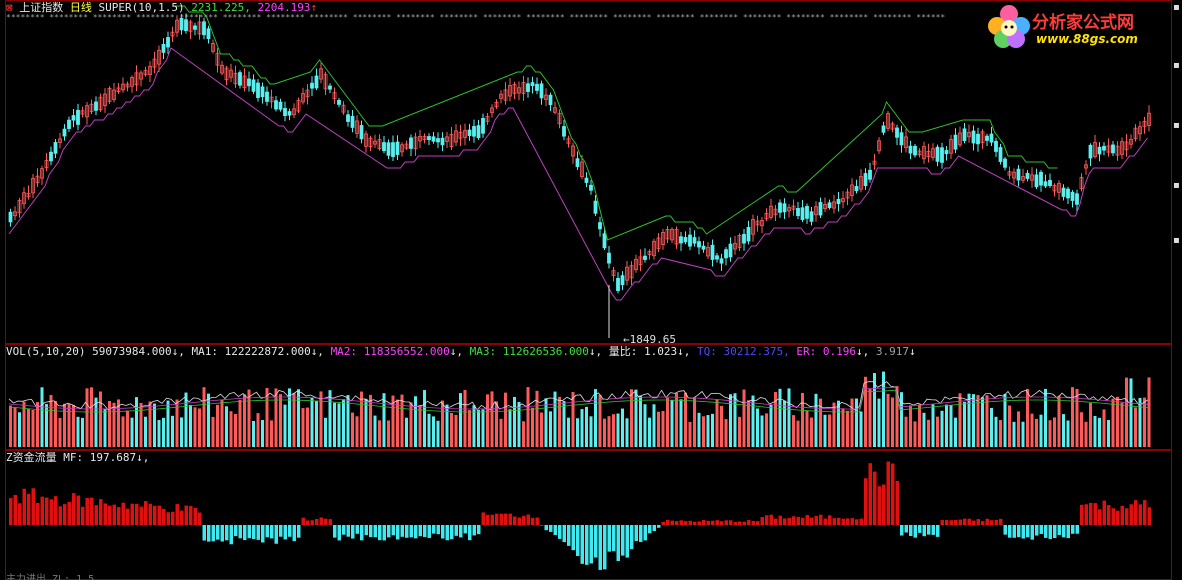  What do you see at coordinates (1009, 26) in the screenshot?
I see `flower-logo-icon` at bounding box center [1009, 26].